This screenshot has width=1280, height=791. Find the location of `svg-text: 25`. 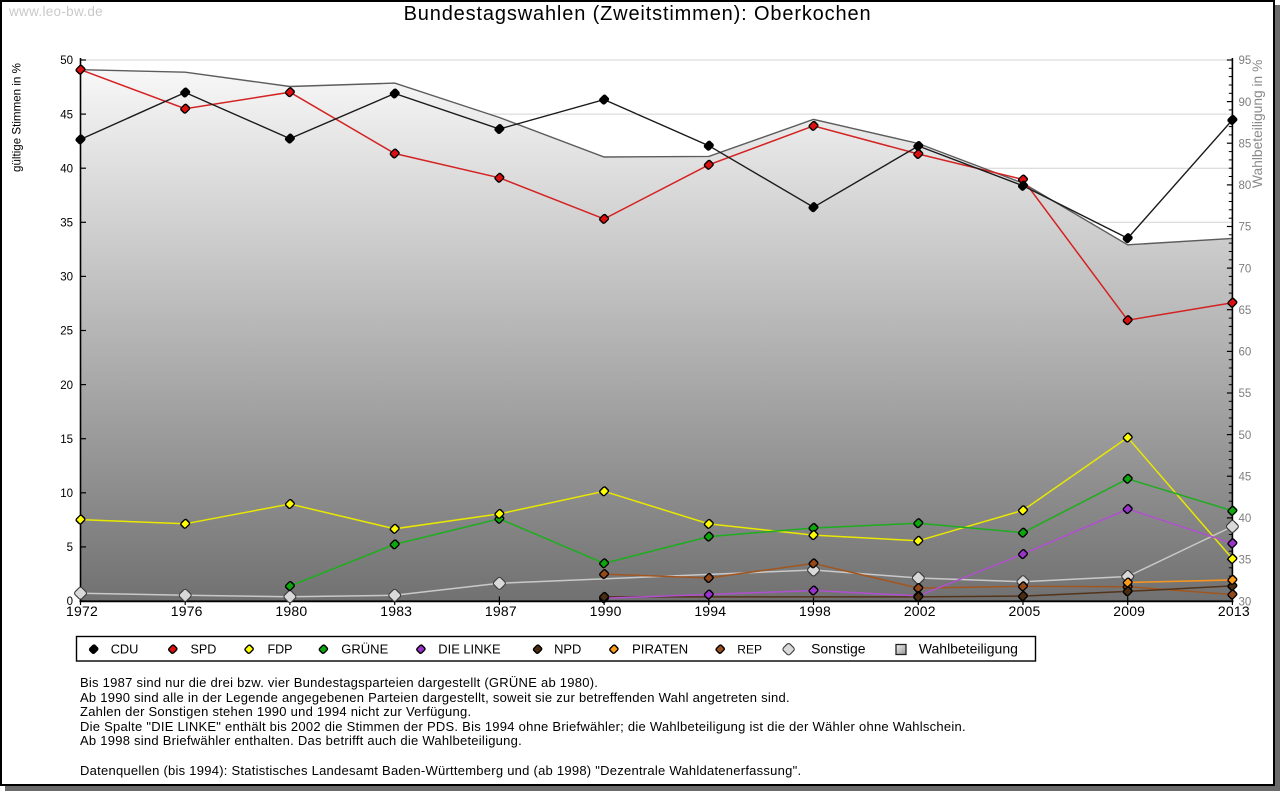

svg-text: 25 is located at coordinates (66, 332).